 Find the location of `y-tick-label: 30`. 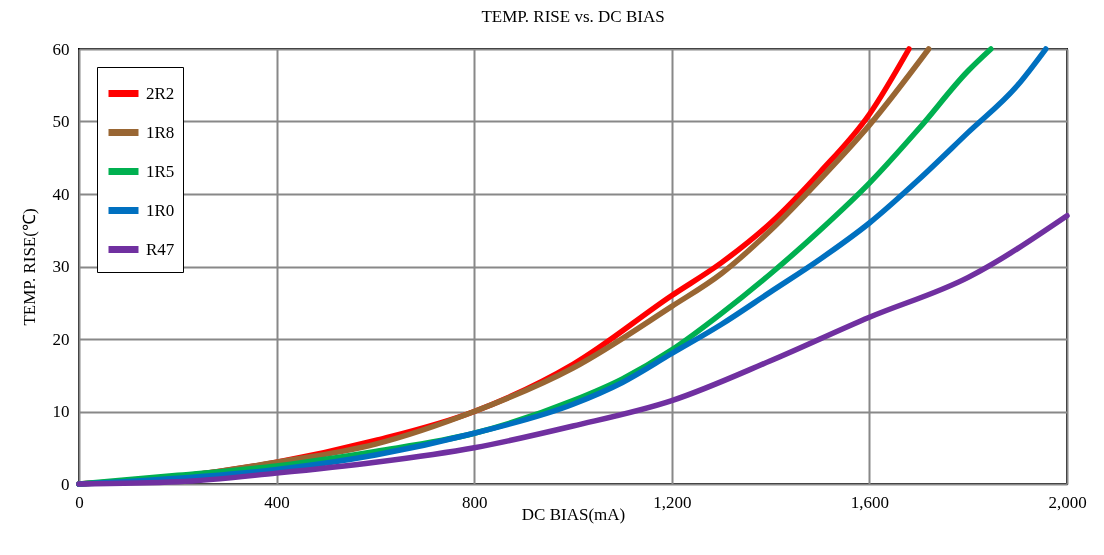

y-tick-label: 30 is located at coordinates (61, 266).